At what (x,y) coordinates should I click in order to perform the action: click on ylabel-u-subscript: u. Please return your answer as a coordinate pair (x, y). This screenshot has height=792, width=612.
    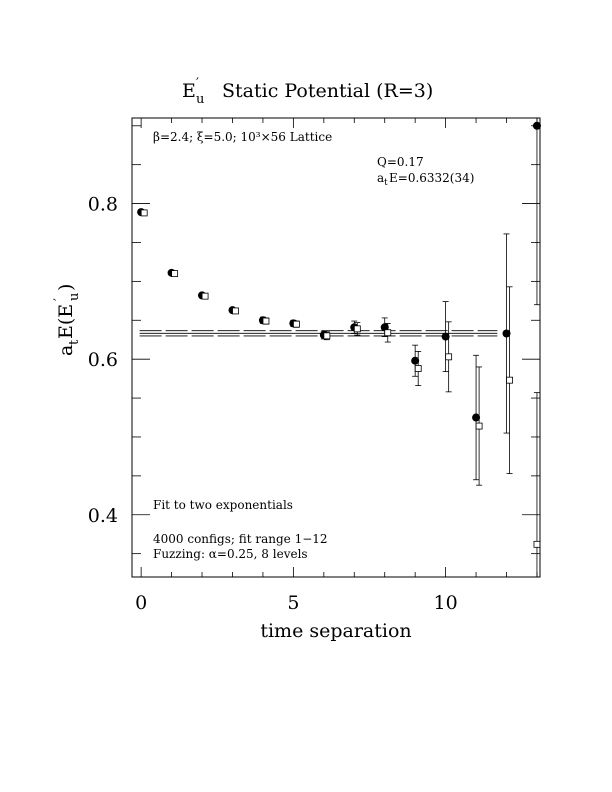
    Looking at the image, I should click on (74, 297).